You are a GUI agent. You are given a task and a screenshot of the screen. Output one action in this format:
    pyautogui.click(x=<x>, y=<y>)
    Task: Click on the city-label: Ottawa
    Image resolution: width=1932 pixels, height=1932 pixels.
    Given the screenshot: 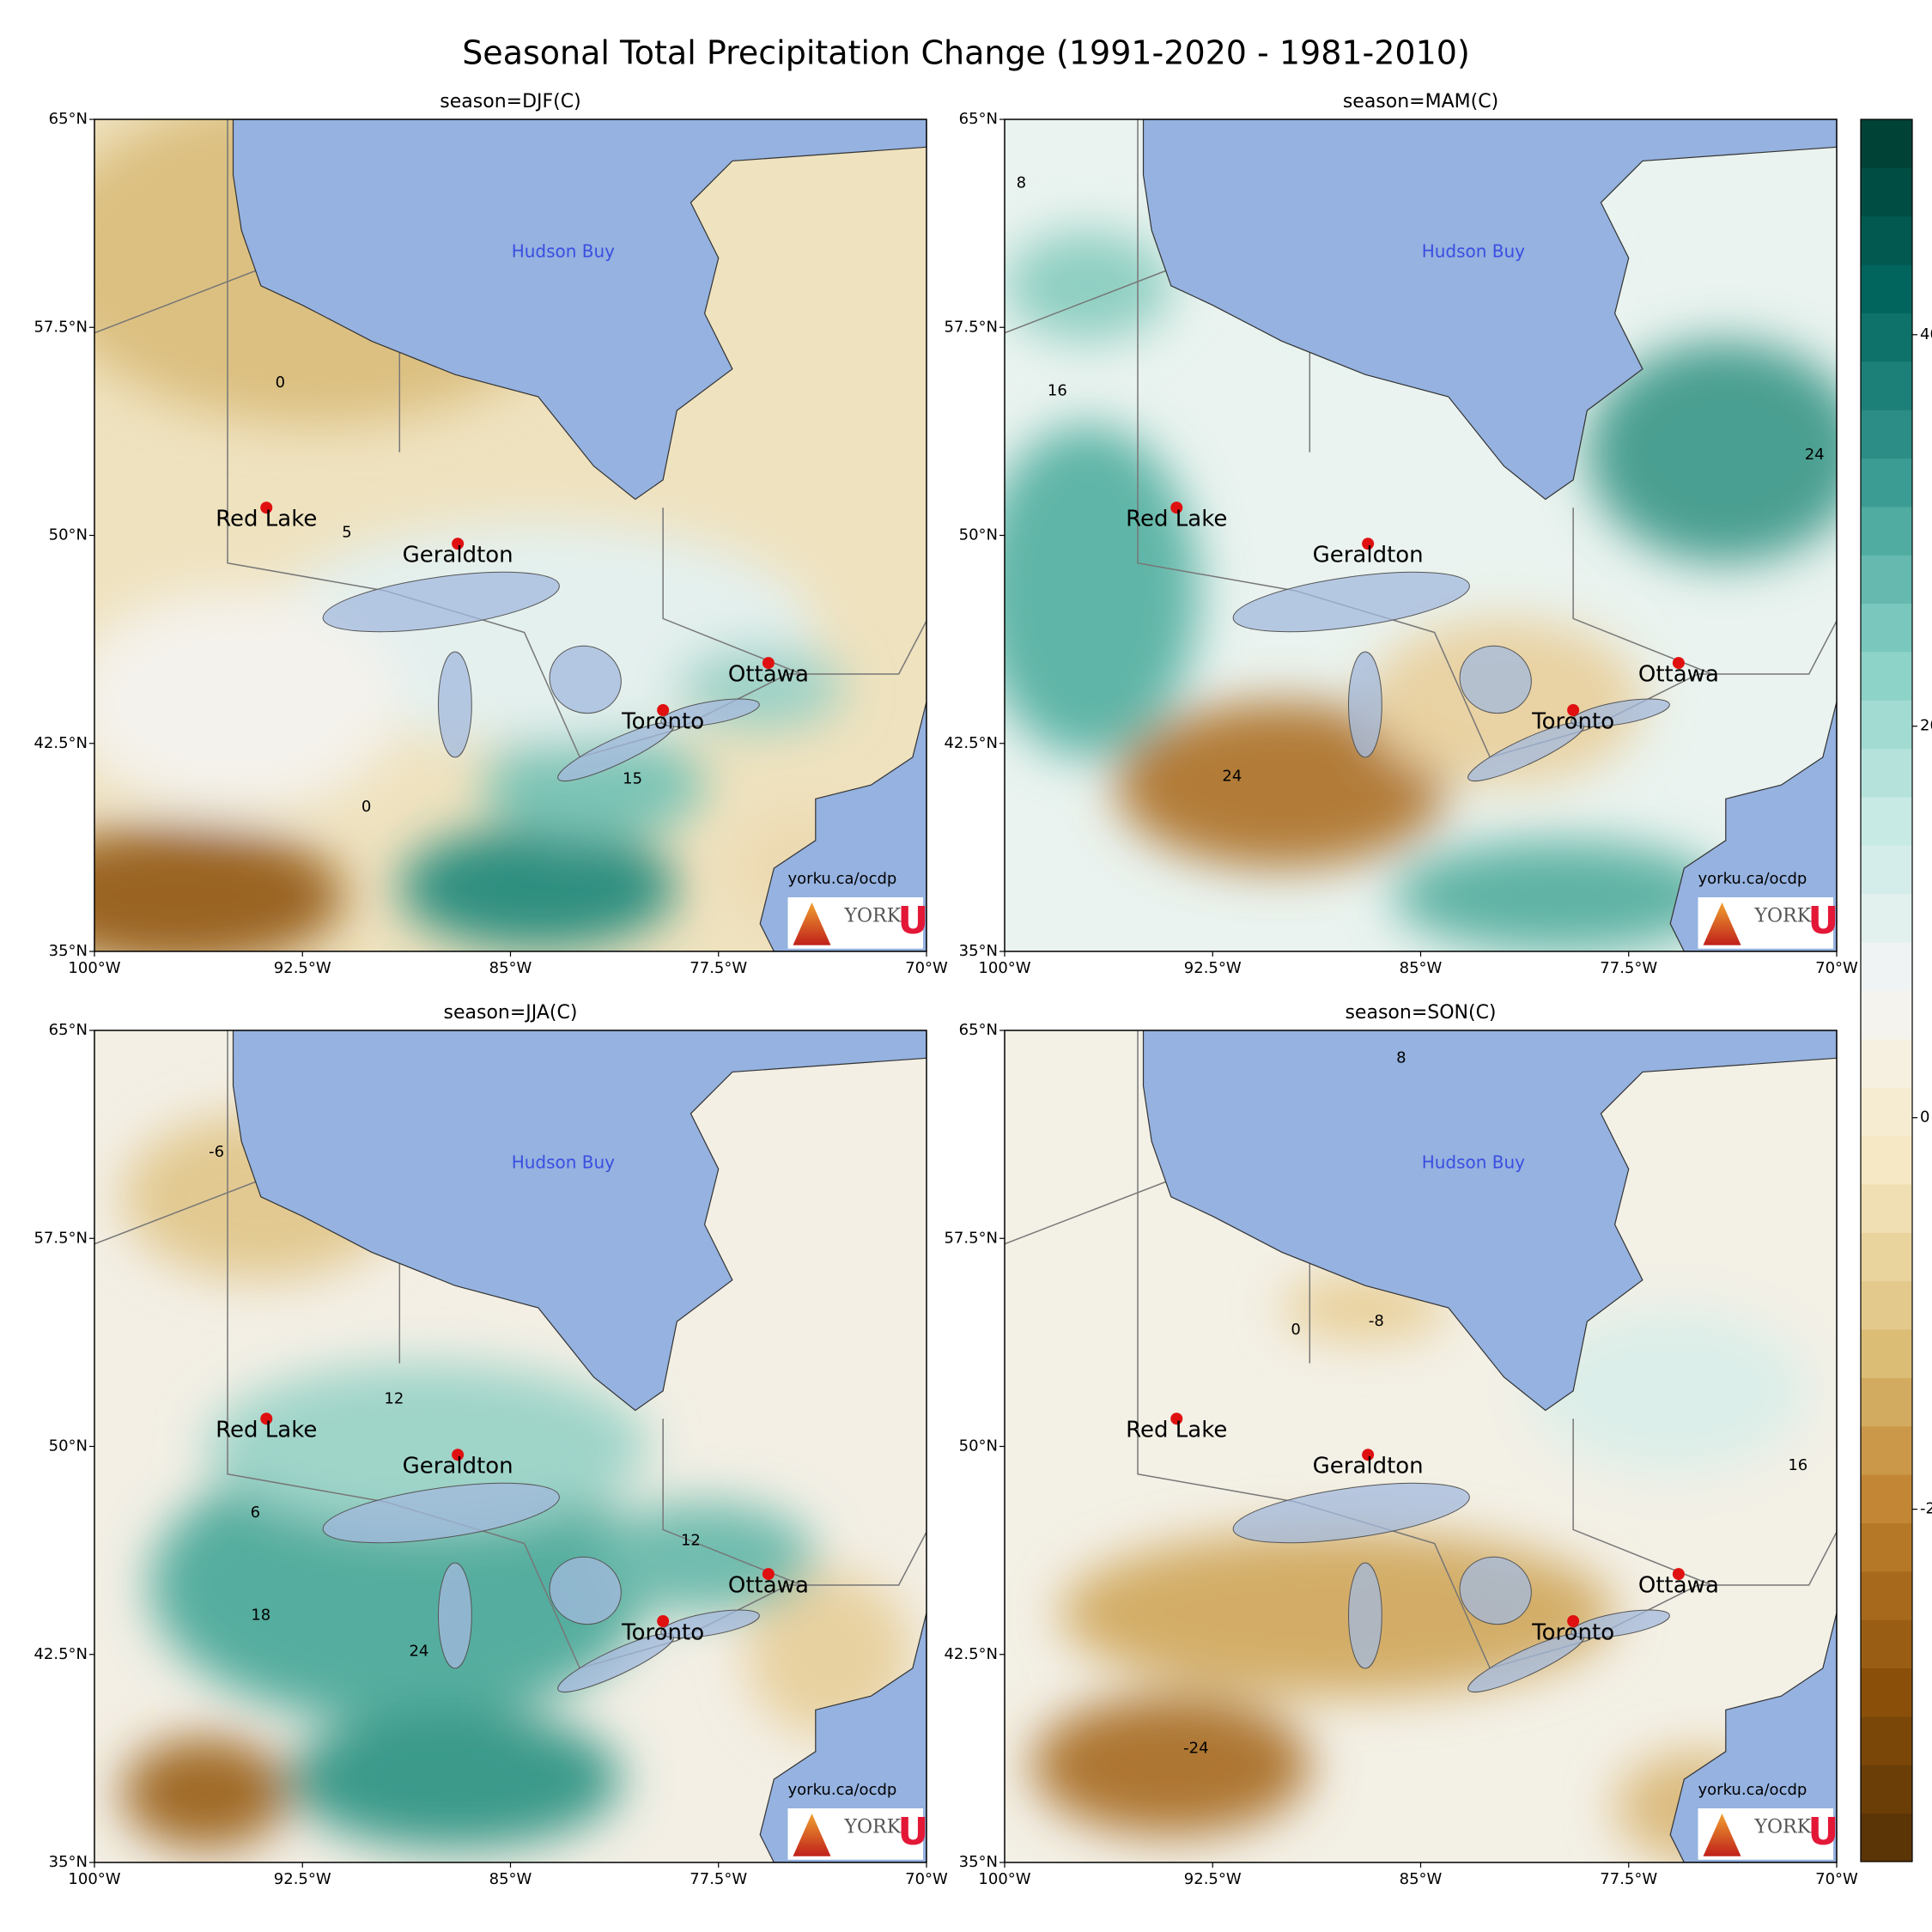 What is the action you would take?
    pyautogui.click(x=1678, y=1586)
    